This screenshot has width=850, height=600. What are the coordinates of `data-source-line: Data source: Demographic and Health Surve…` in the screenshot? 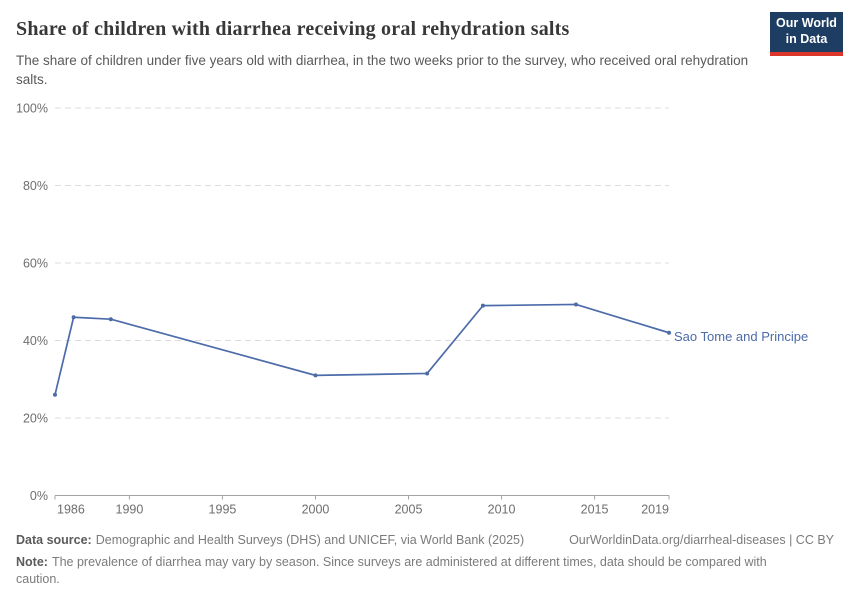 It's located at (270, 541).